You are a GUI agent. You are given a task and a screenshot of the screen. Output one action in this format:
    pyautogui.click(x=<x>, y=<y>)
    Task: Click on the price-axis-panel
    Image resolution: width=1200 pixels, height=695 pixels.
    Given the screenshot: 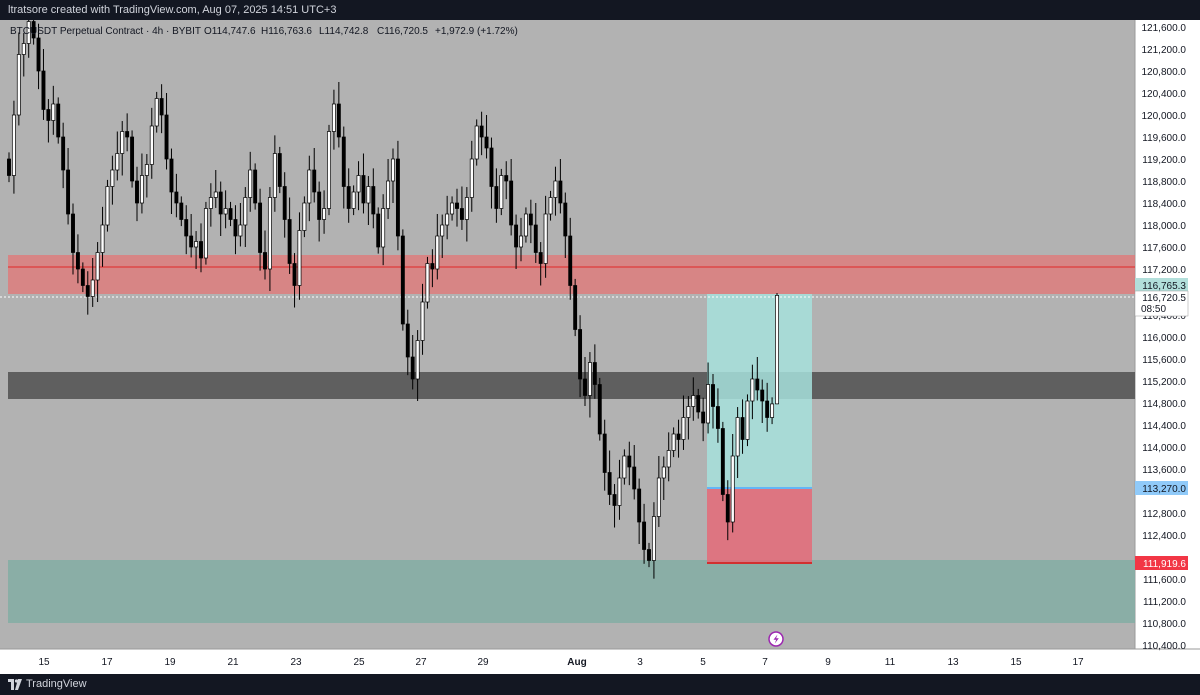 What is the action you would take?
    pyautogui.click(x=1167, y=334)
    